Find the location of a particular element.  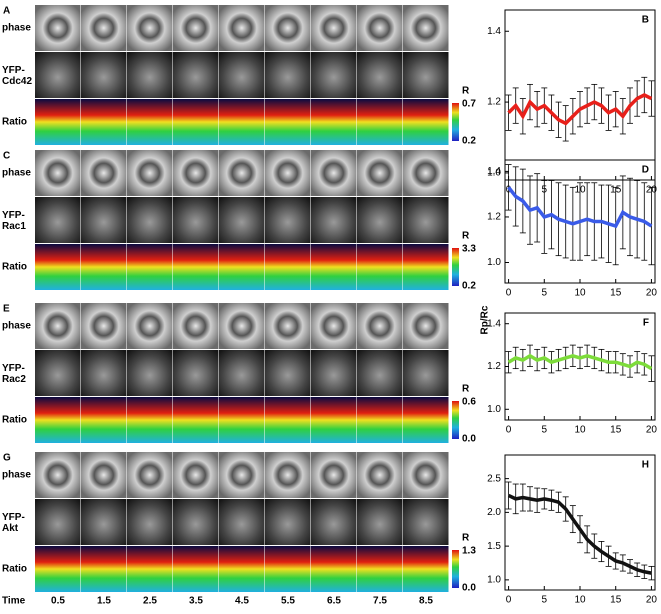

time-label: 4.5 is located at coordinates (242, 601).